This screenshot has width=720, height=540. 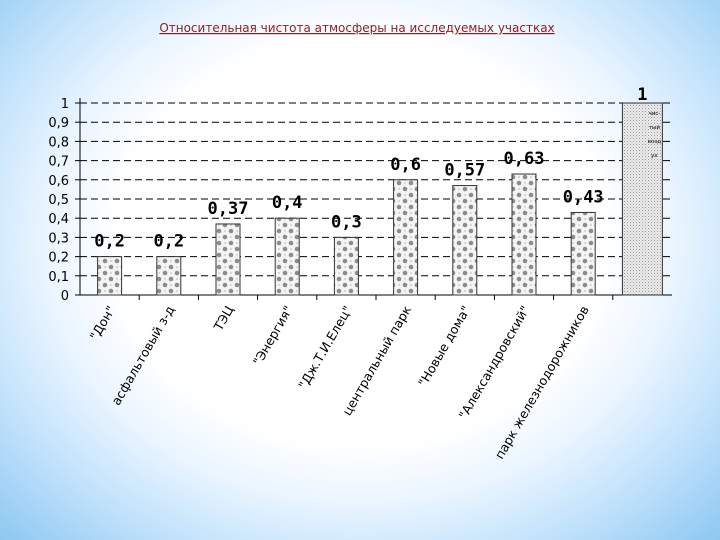 What do you see at coordinates (583, 197) in the screenshot?
I see `data-label: 0,43` at bounding box center [583, 197].